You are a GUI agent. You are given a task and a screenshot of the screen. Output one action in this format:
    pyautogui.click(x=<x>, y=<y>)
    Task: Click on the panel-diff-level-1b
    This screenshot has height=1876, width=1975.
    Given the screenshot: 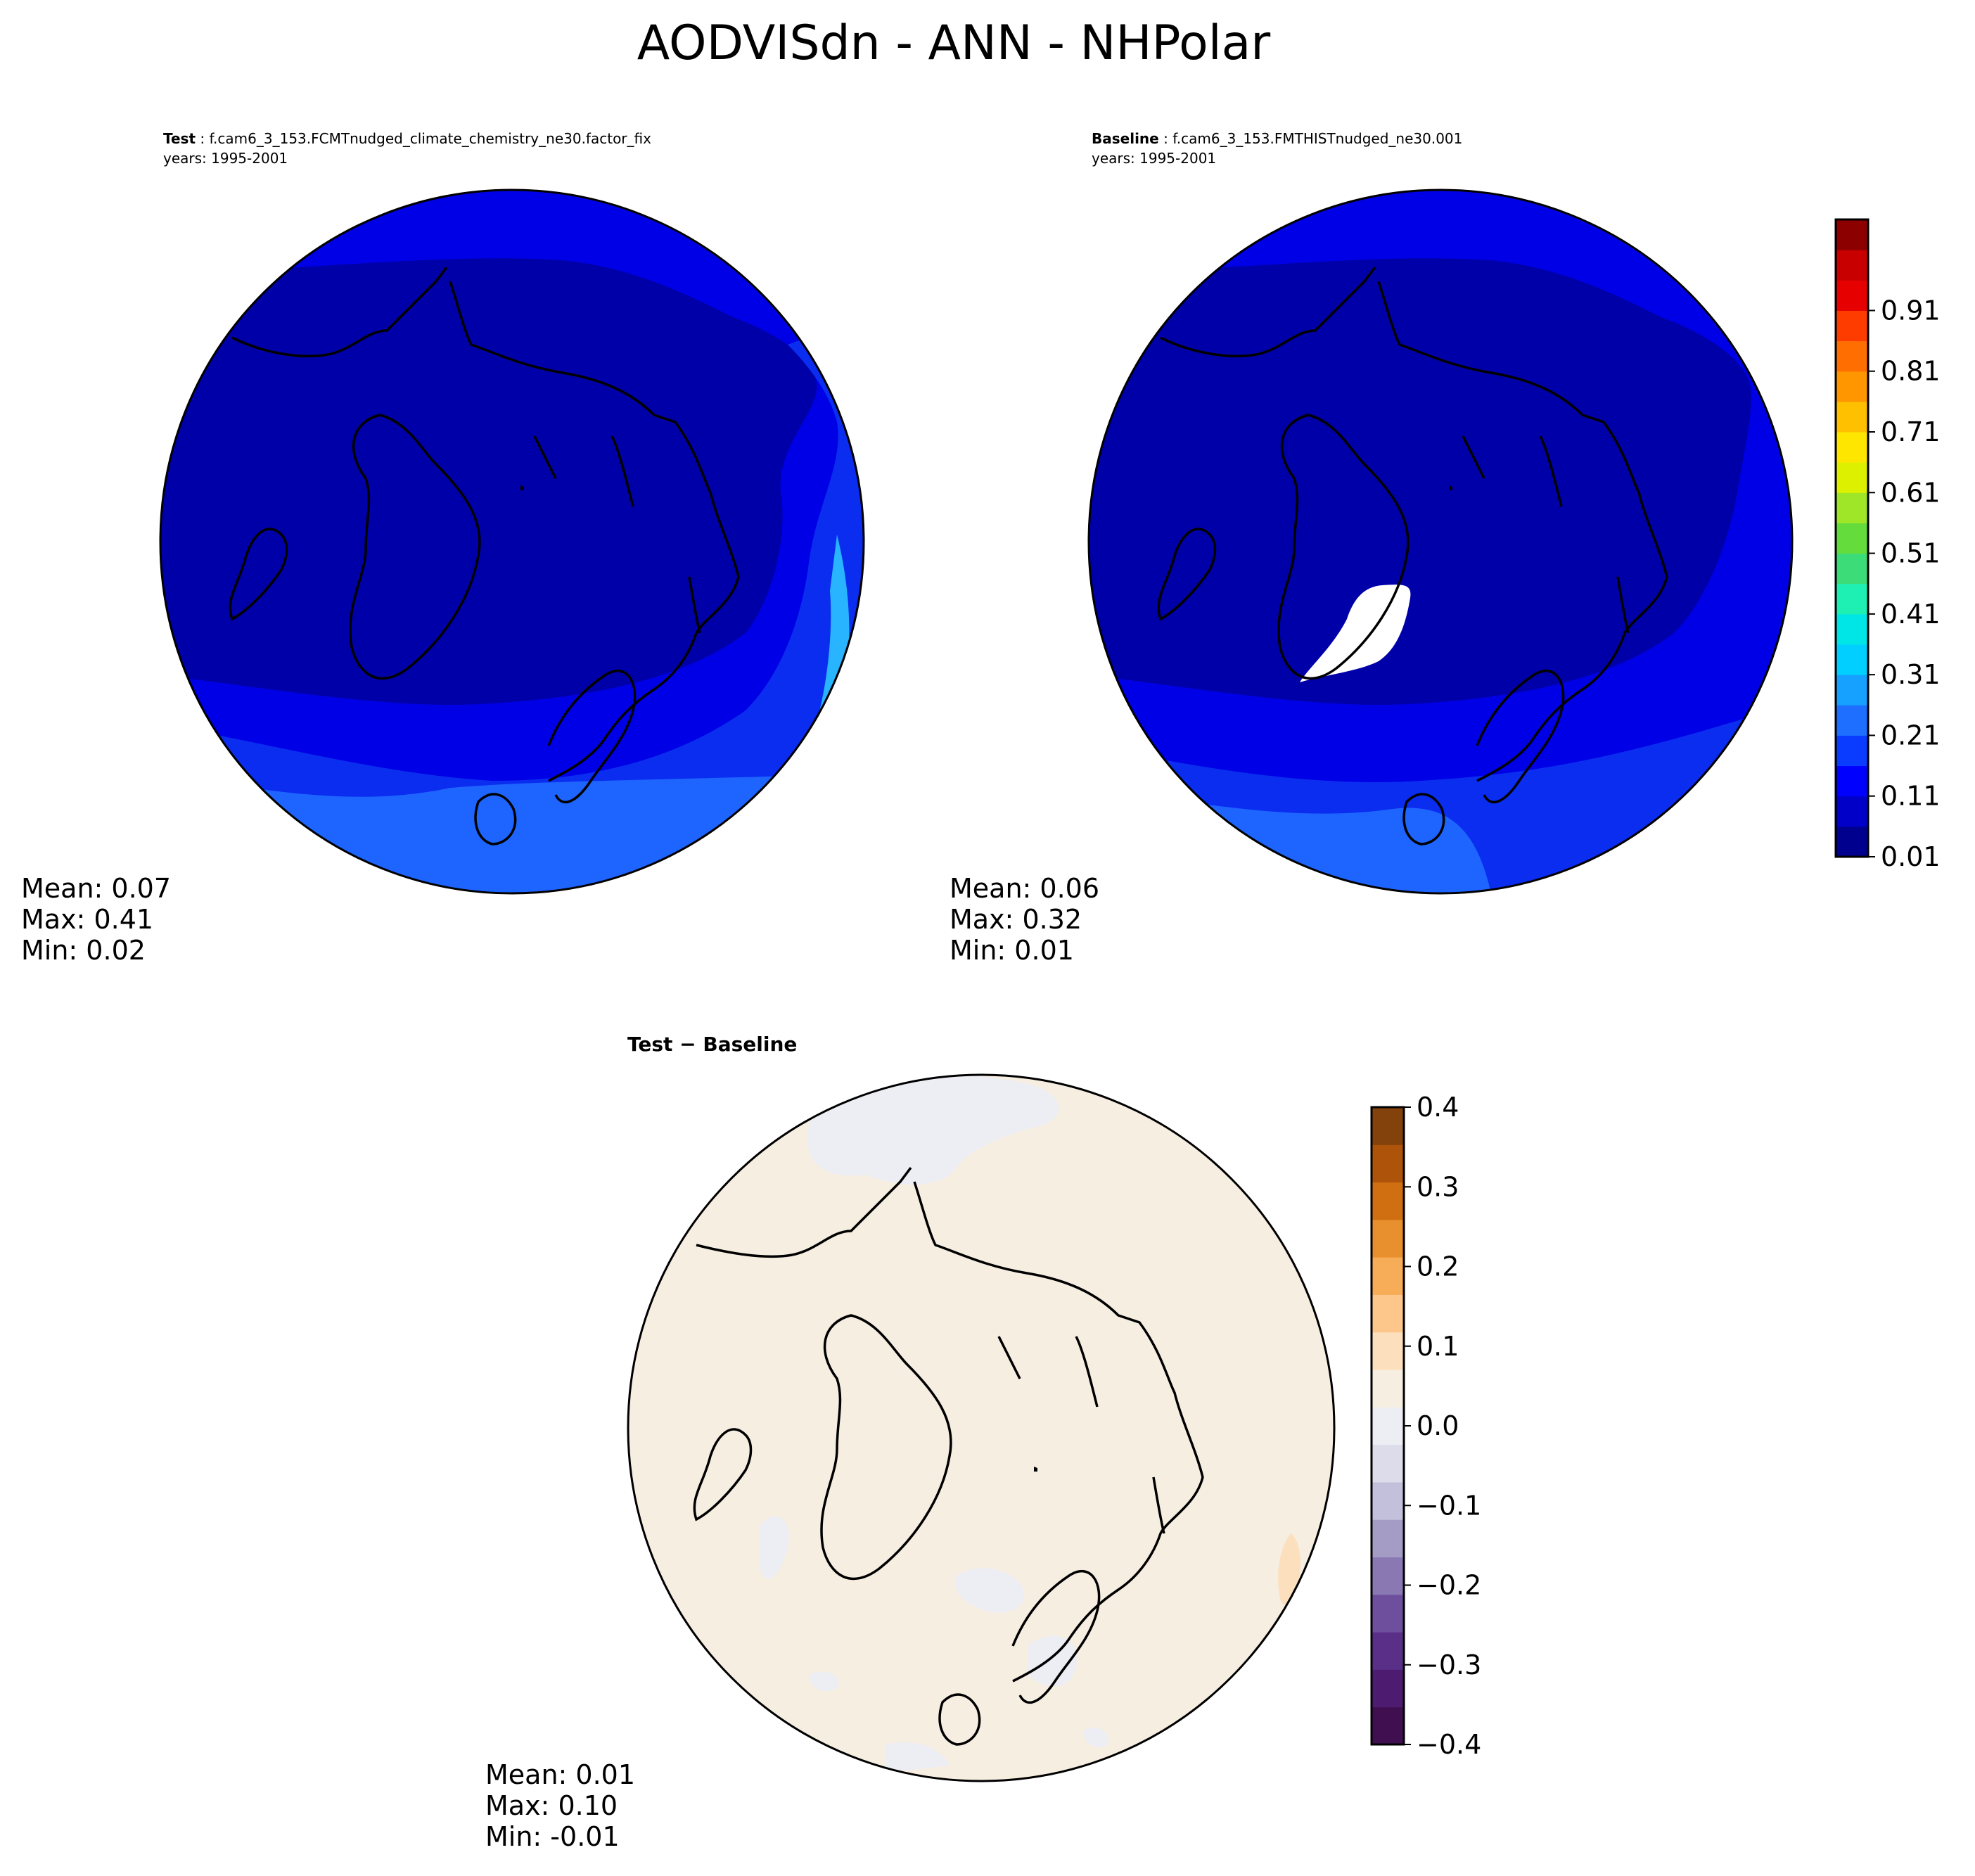 What is the action you would take?
    pyautogui.click(x=774, y=1547)
    